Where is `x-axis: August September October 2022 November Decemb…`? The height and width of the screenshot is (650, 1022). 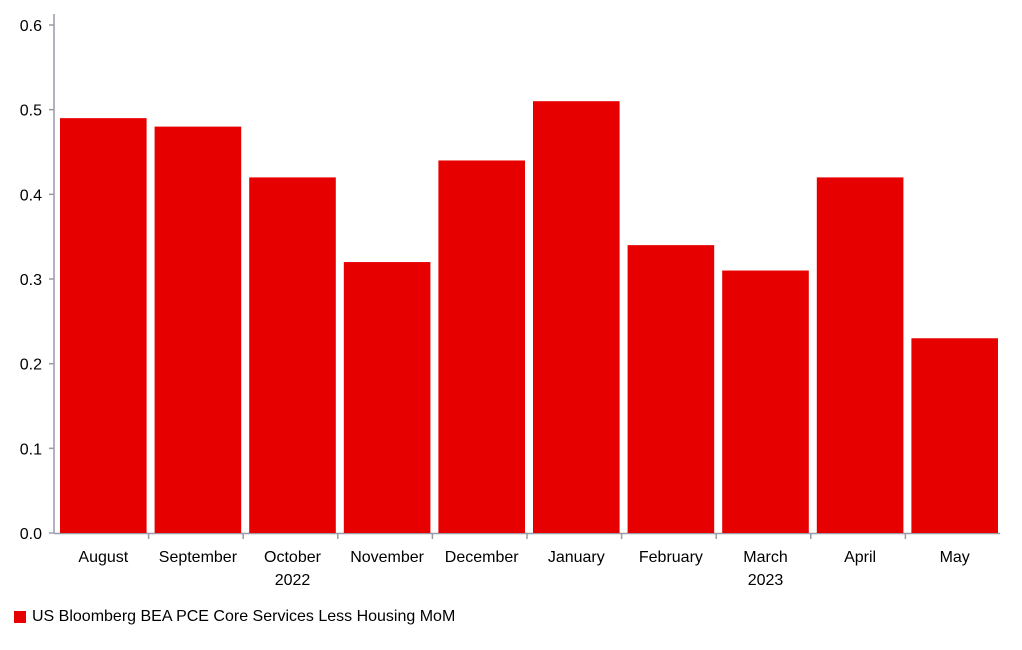 x-axis: August September October 2022 November Decemb… is located at coordinates (527, 560).